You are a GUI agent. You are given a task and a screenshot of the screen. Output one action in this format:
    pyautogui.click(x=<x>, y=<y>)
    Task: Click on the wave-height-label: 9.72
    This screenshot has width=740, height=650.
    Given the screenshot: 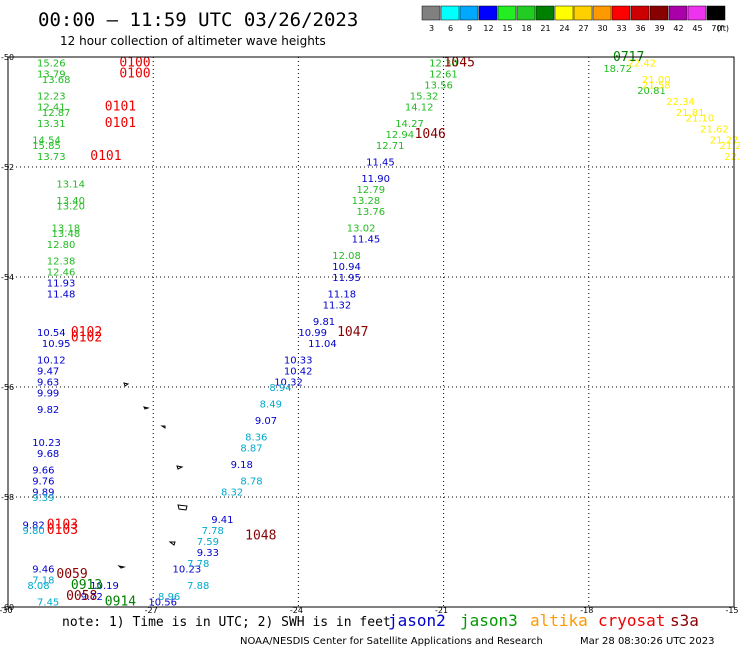 What is the action you would take?
    pyautogui.click(x=92, y=597)
    